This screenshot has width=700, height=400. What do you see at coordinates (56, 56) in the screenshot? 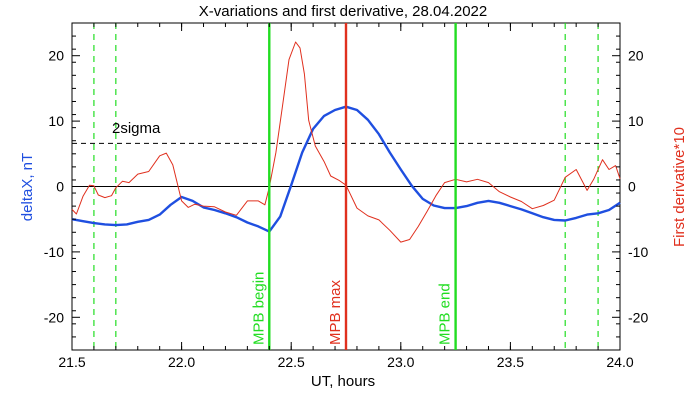
I see `y-tick-label-left: 20` at bounding box center [56, 56].